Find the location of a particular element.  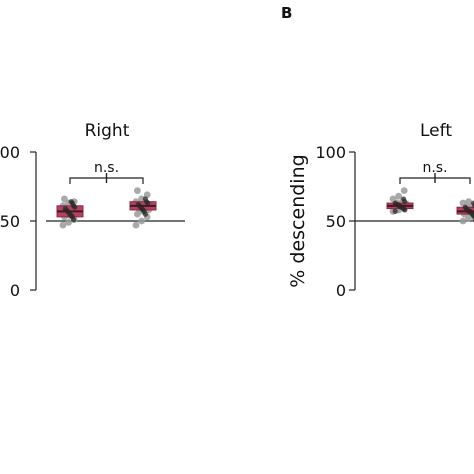

y-axis-label: % descending is located at coordinates (298, 220).